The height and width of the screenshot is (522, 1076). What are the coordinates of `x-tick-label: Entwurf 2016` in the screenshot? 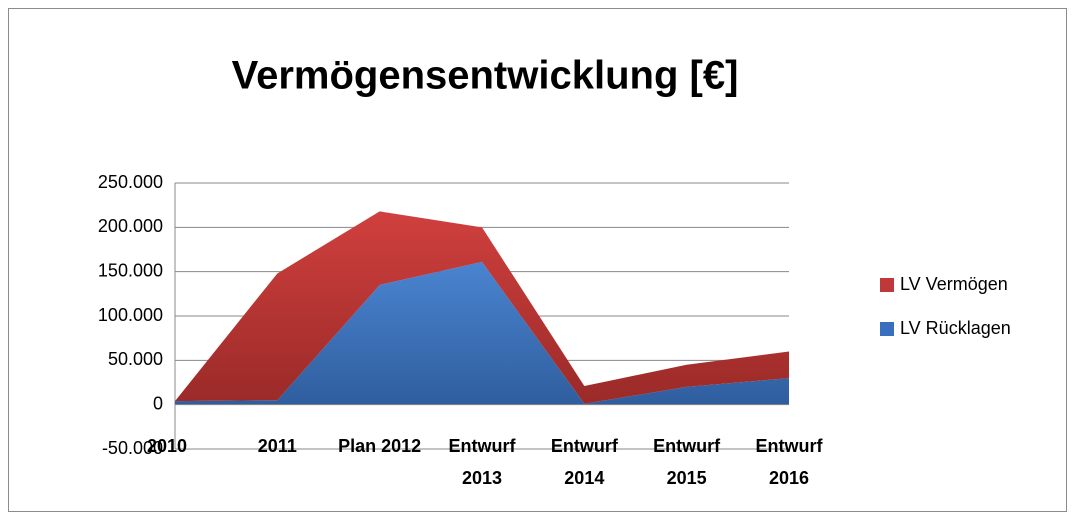 It's located at (789, 462).